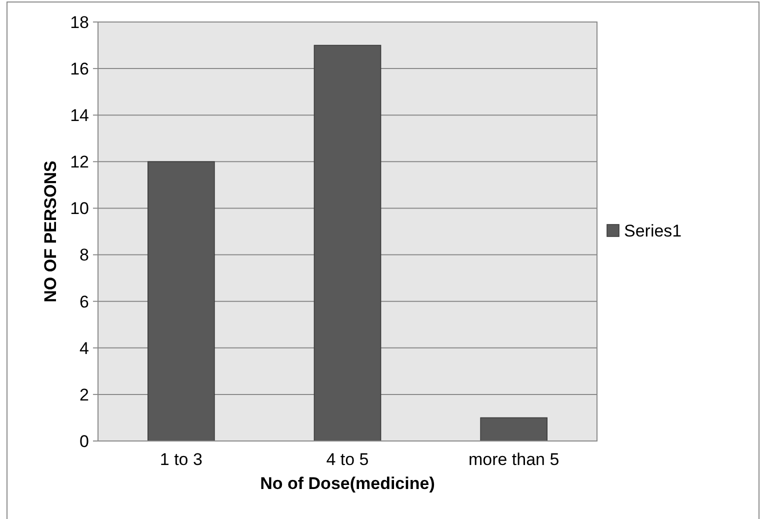 The width and height of the screenshot is (764, 519). Describe the element at coordinates (514, 459) in the screenshot. I see `x-tick-label: more than 5` at that location.